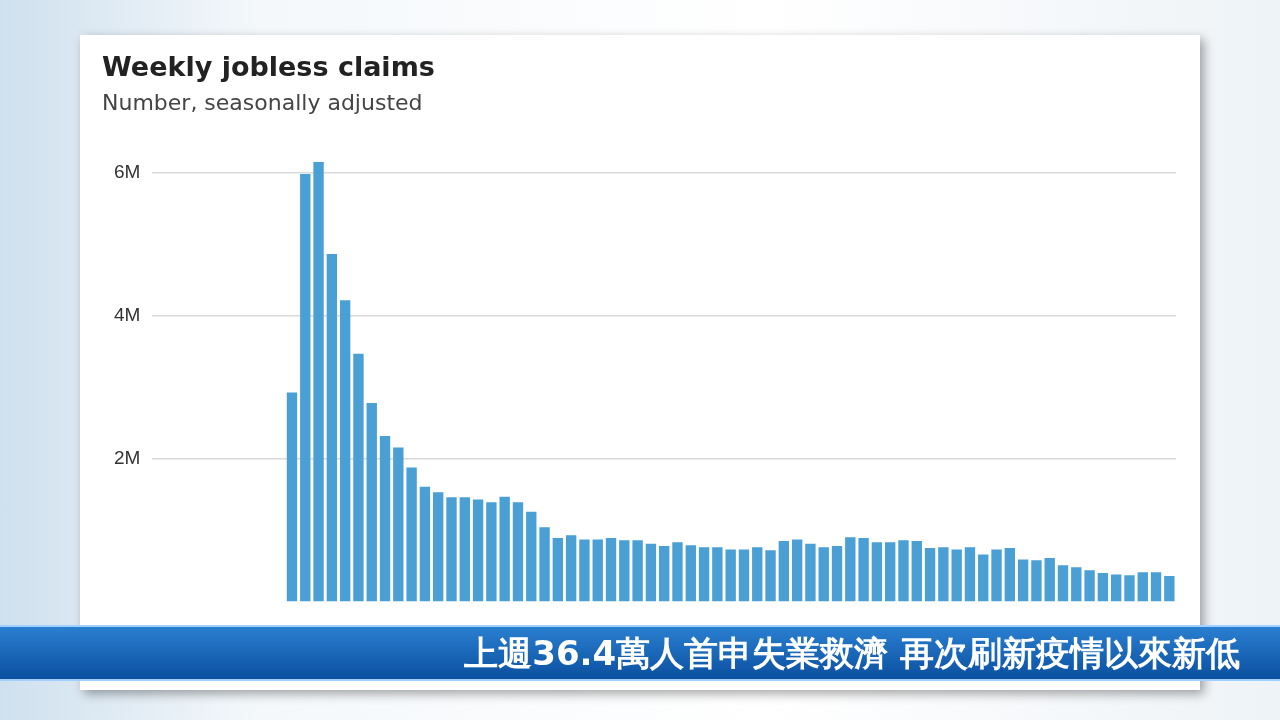 The width and height of the screenshot is (1280, 720). What do you see at coordinates (127, 315) in the screenshot?
I see `y-tick-label: 4M` at bounding box center [127, 315].